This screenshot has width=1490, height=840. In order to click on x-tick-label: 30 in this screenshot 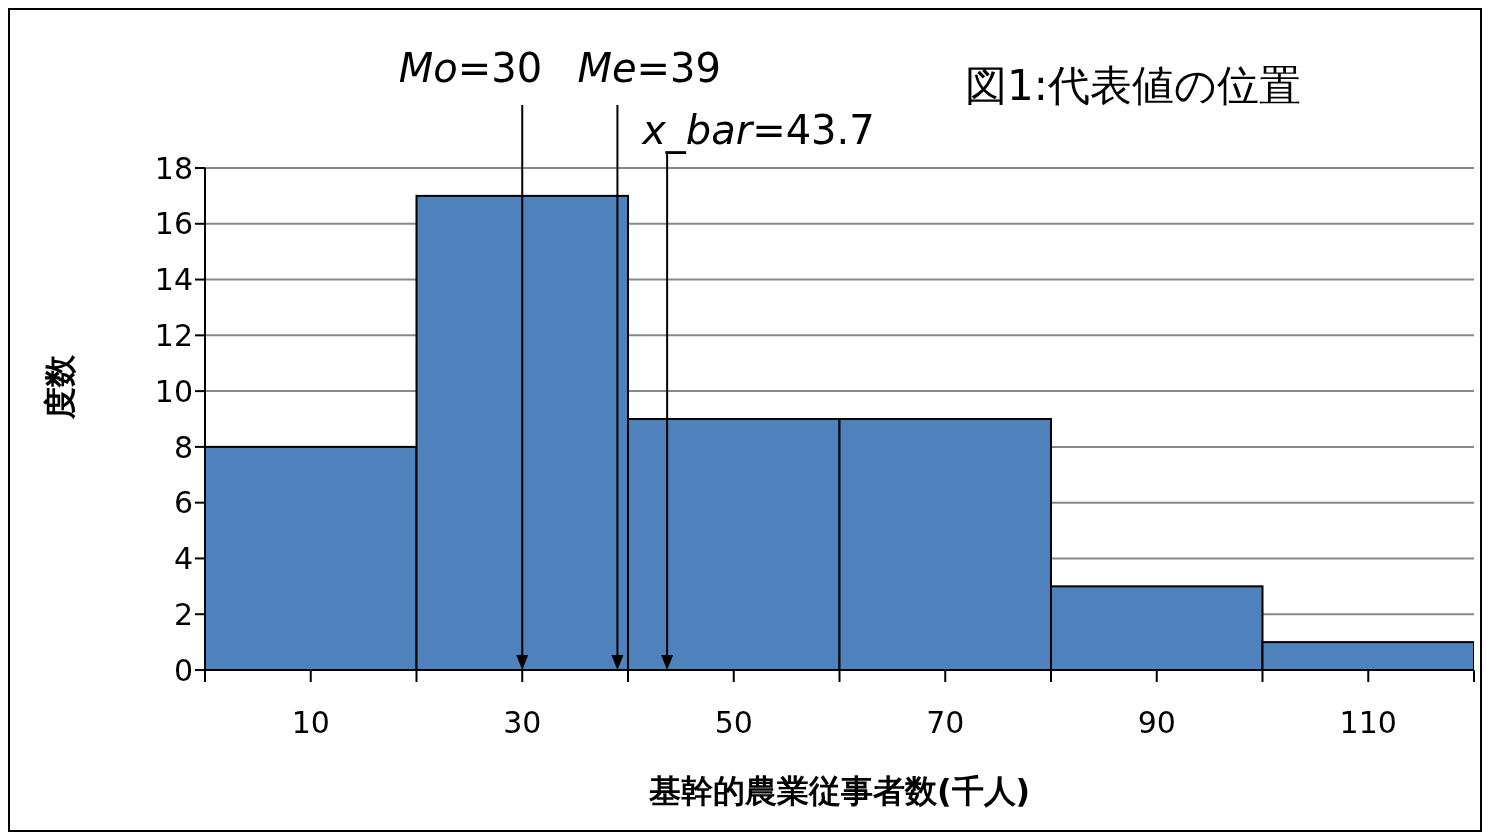, I will do `click(522, 723)`.